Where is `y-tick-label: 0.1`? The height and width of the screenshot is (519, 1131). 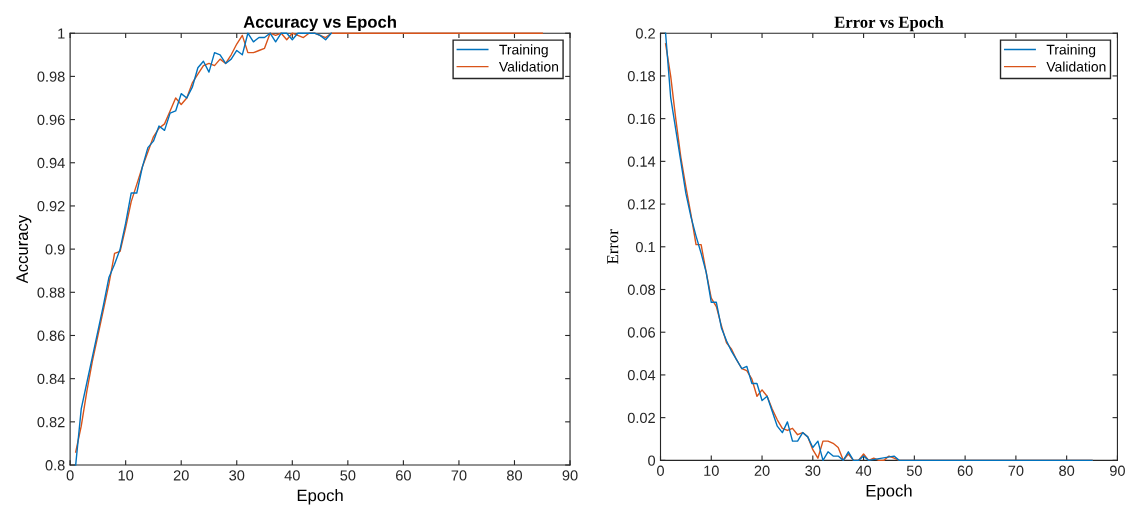
y-tick-label: 0.1 is located at coordinates (645, 247).